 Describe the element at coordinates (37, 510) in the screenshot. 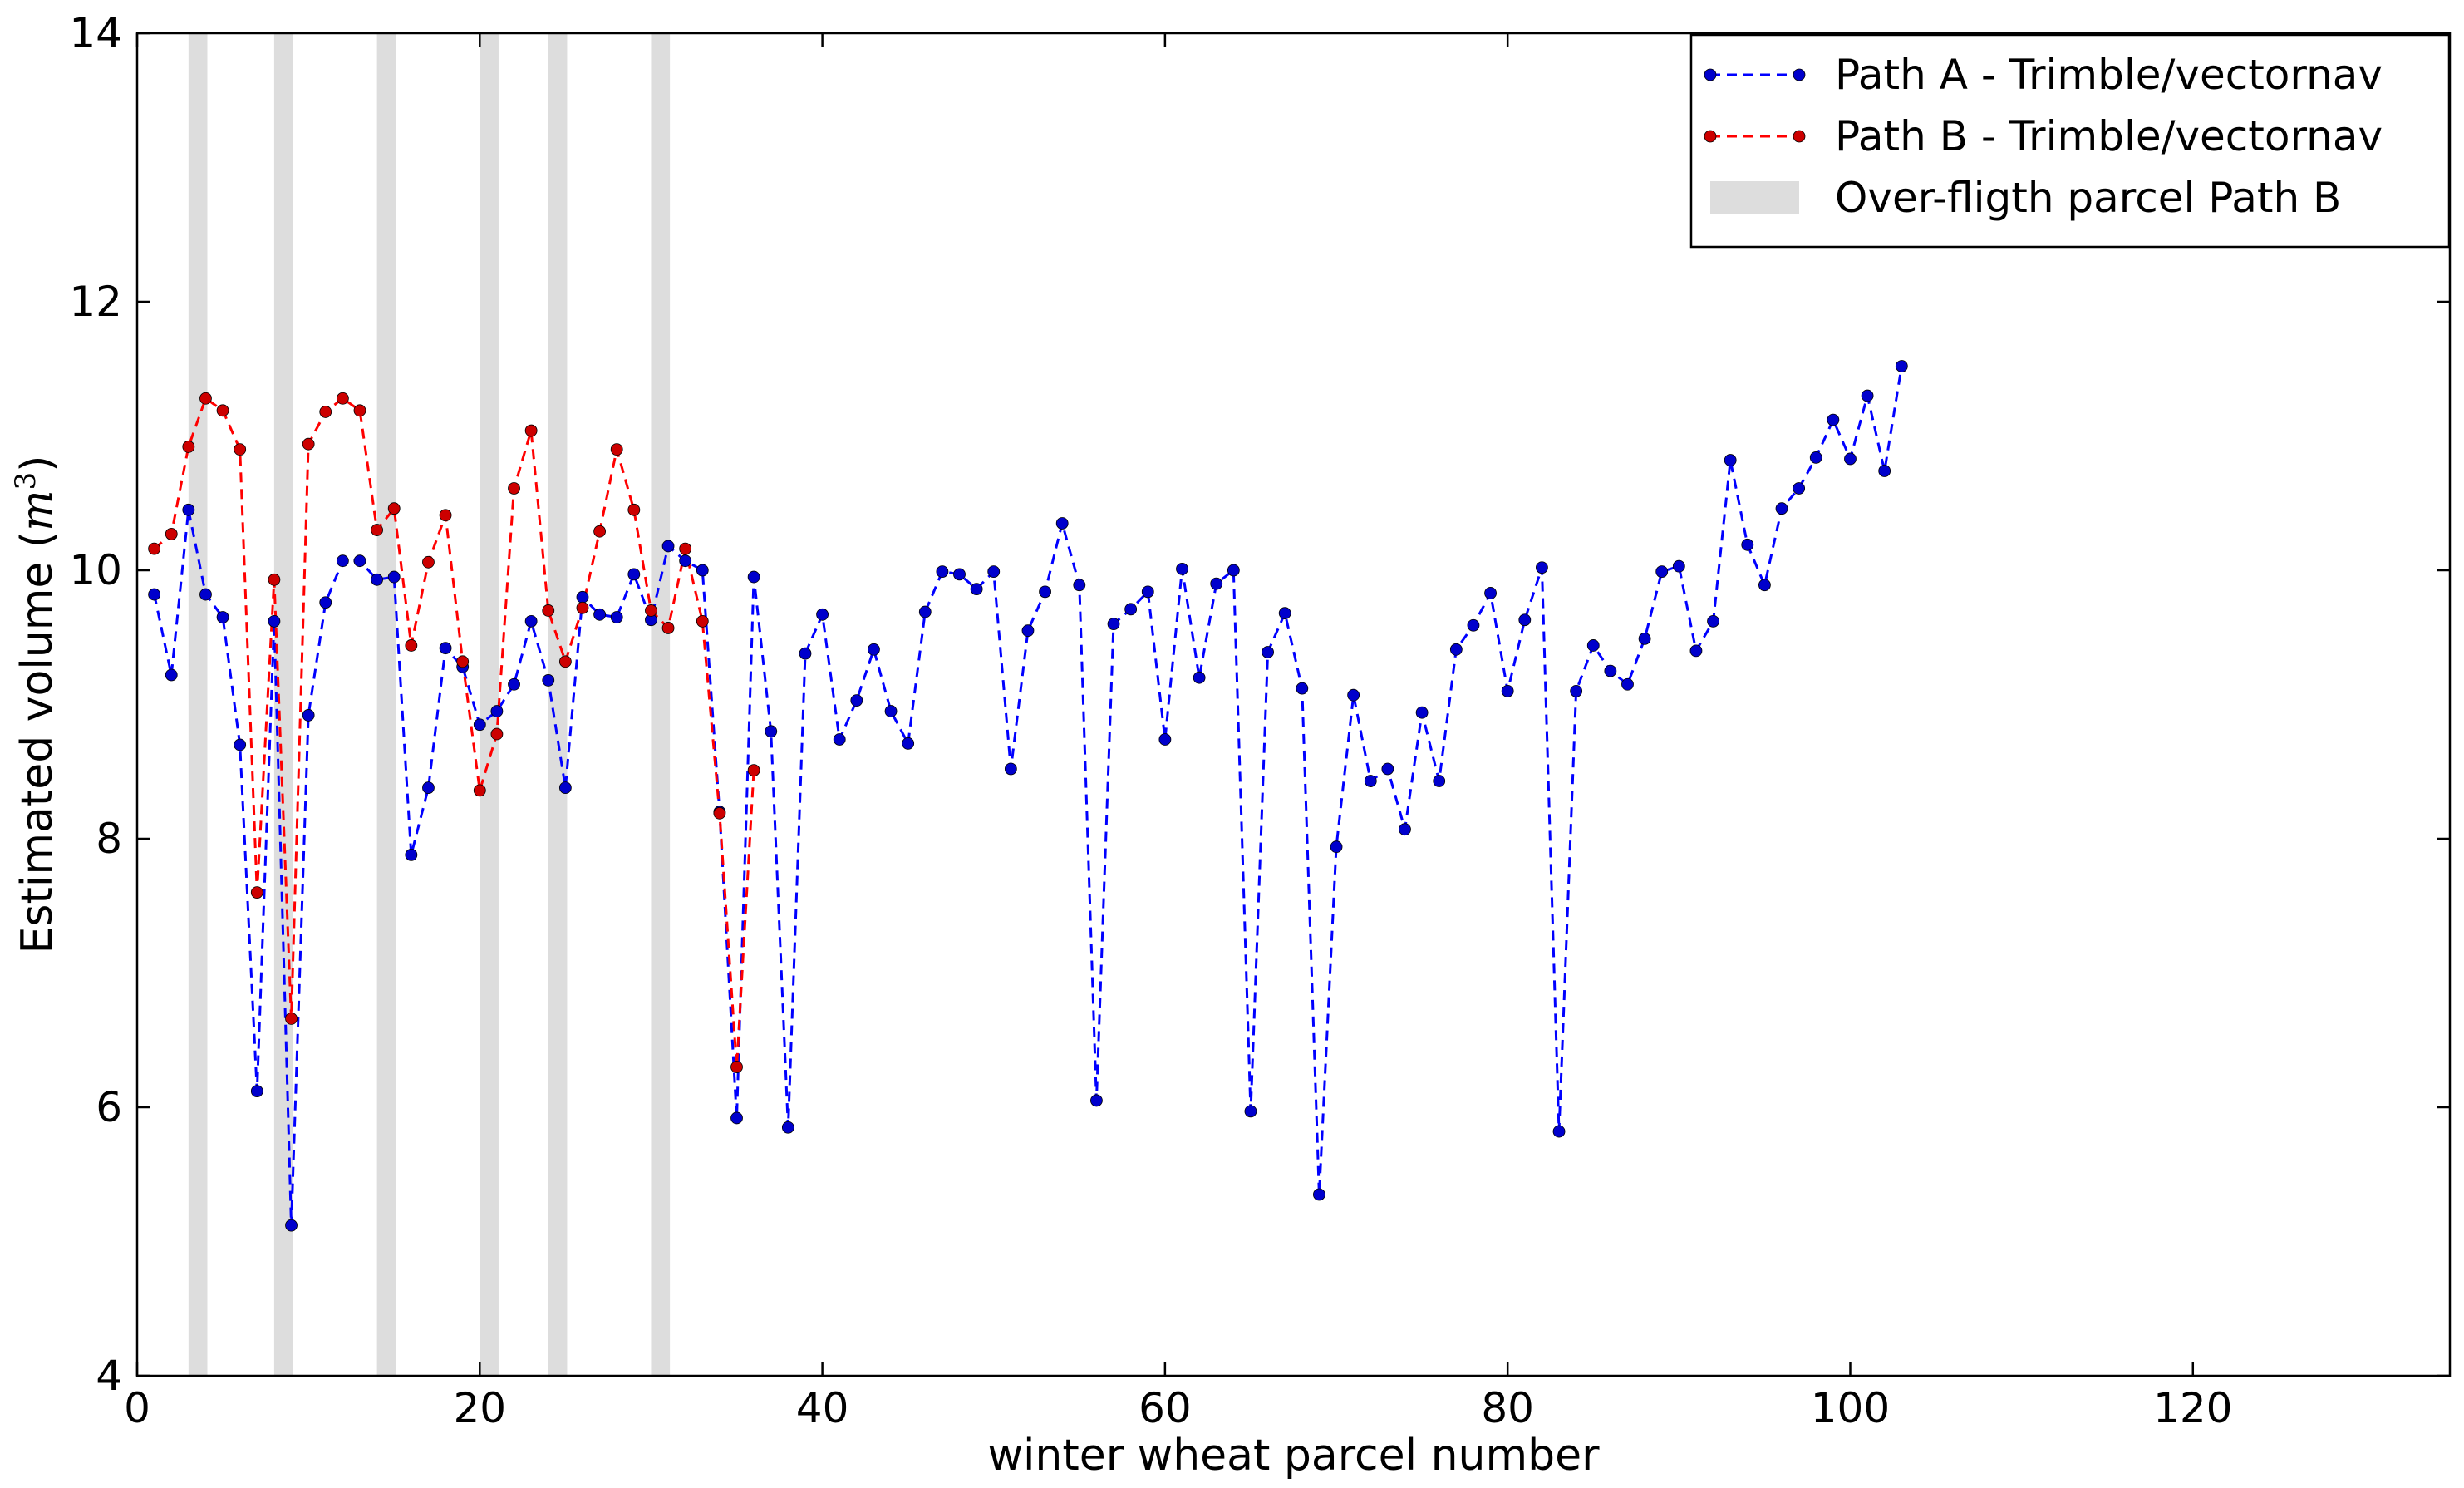

I see `y-axis-label-math: m` at that location.